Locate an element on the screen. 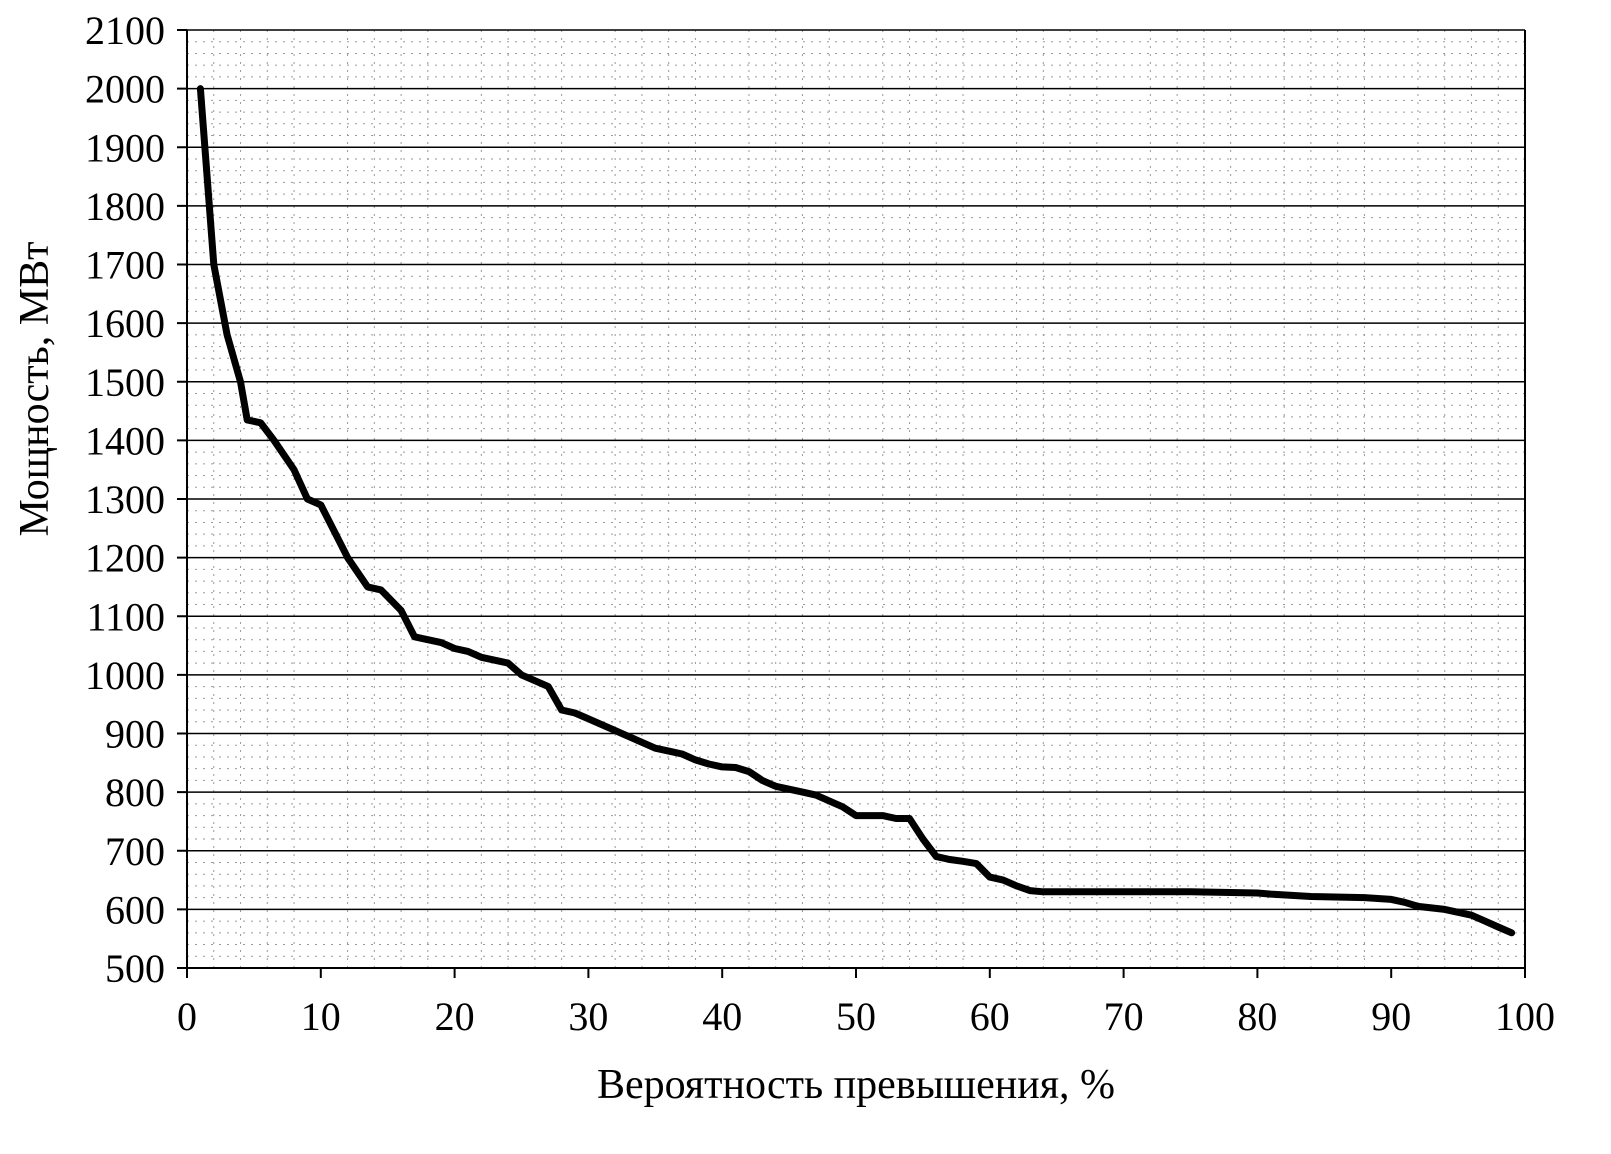 This screenshot has height=1154, width=1611. x-axis-title: Вероятность превышения, % is located at coordinates (856, 1085).